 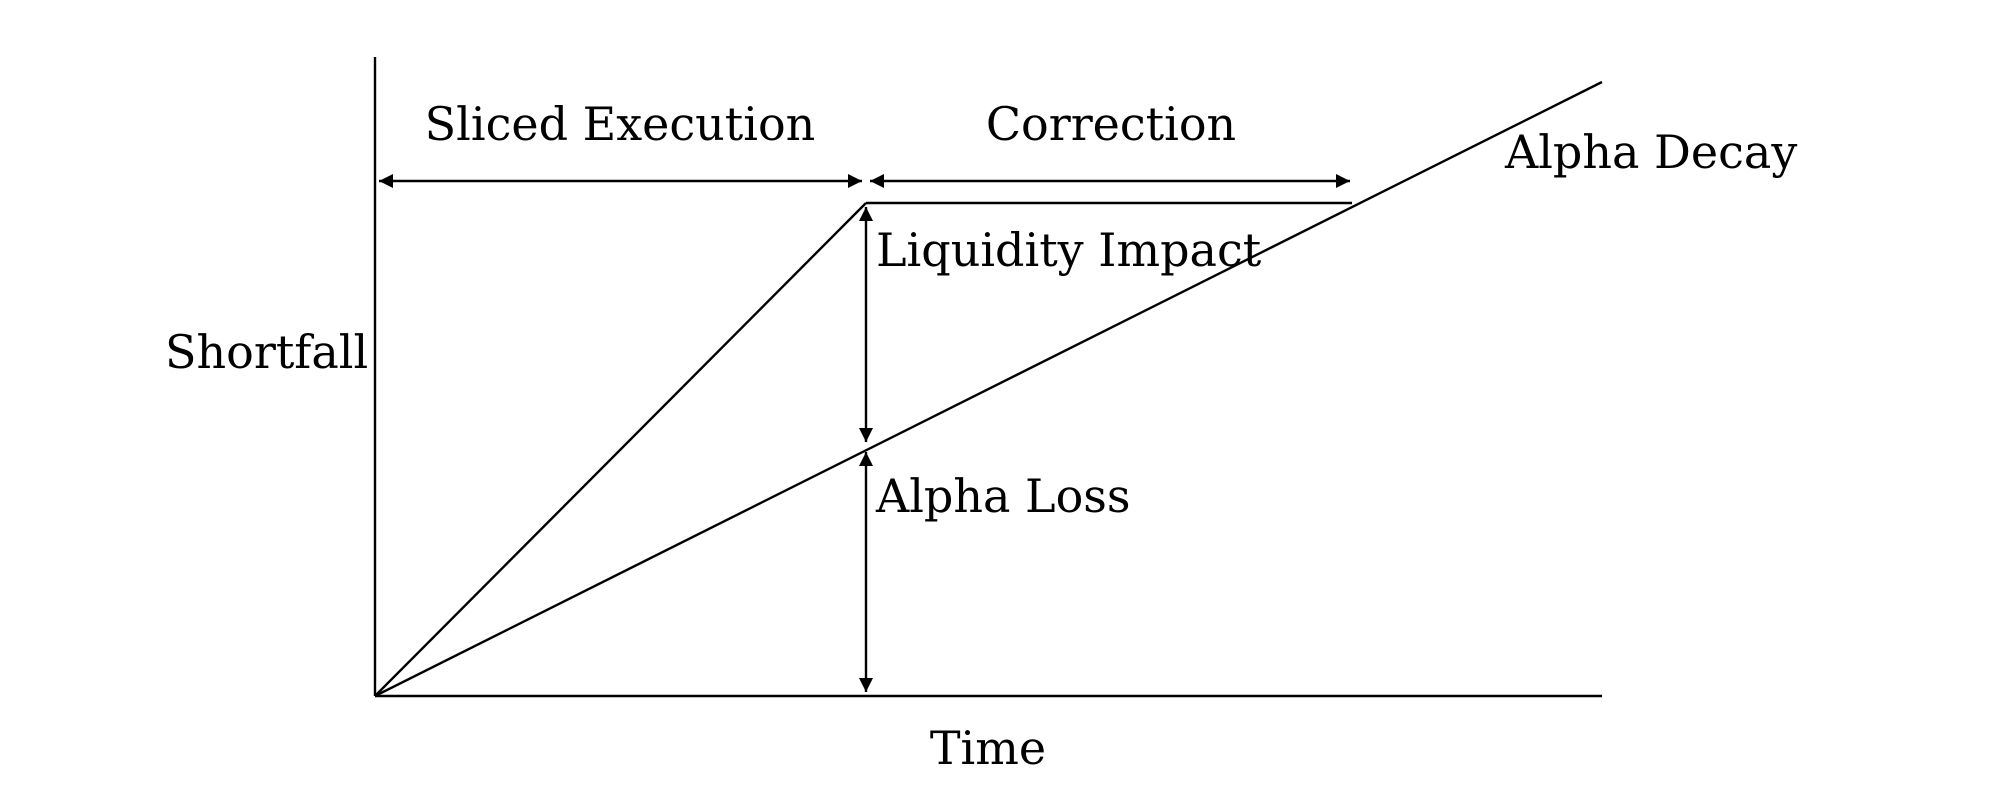 What do you see at coordinates (1111, 124) in the screenshot?
I see `correction-label: Correction` at bounding box center [1111, 124].